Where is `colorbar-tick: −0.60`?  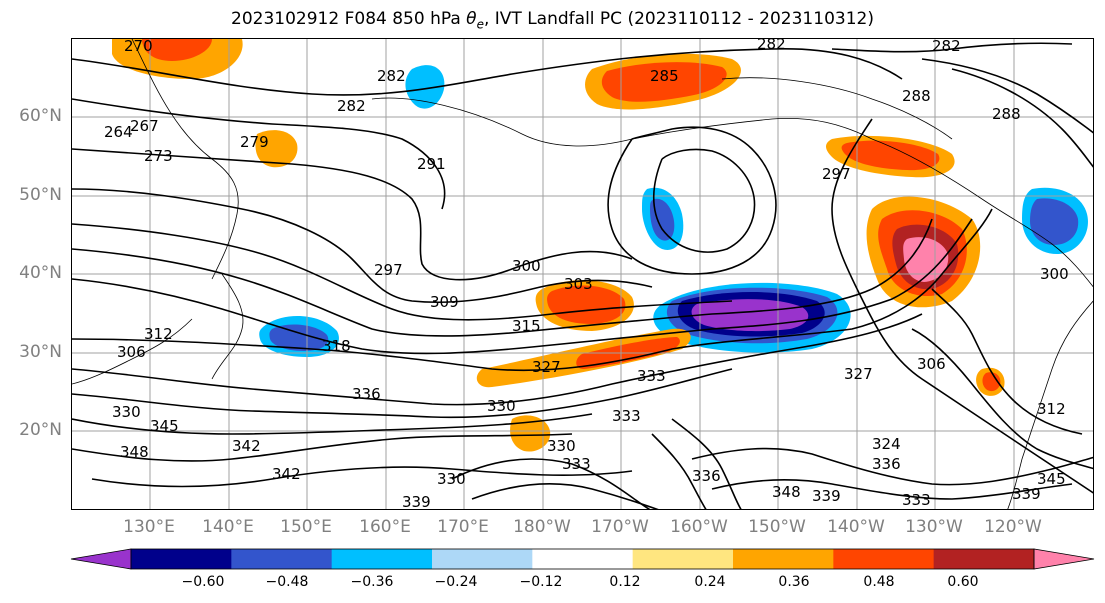 colorbar-tick: −0.60 is located at coordinates (203, 582).